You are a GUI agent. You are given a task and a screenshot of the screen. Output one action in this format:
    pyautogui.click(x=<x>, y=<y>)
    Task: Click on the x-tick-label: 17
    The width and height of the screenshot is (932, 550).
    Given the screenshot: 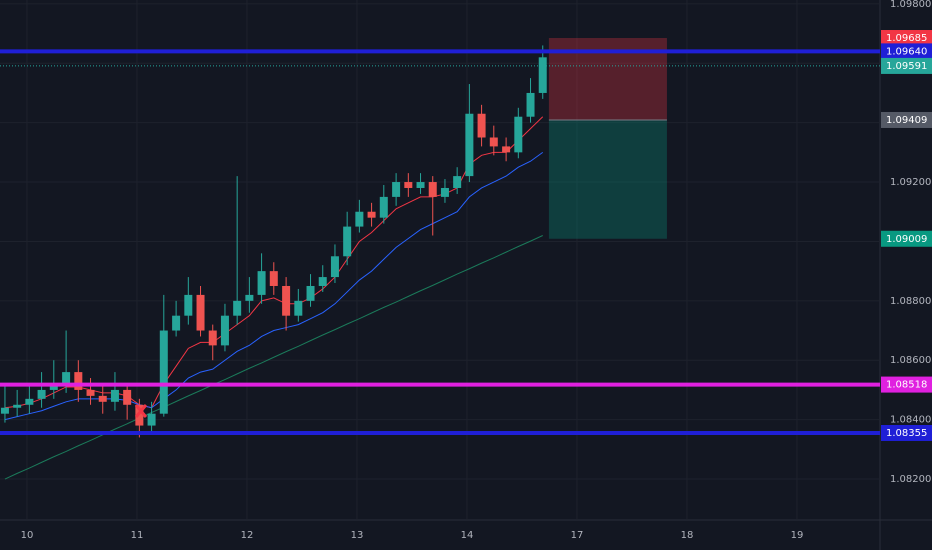 What is the action you would take?
    pyautogui.click(x=577, y=535)
    